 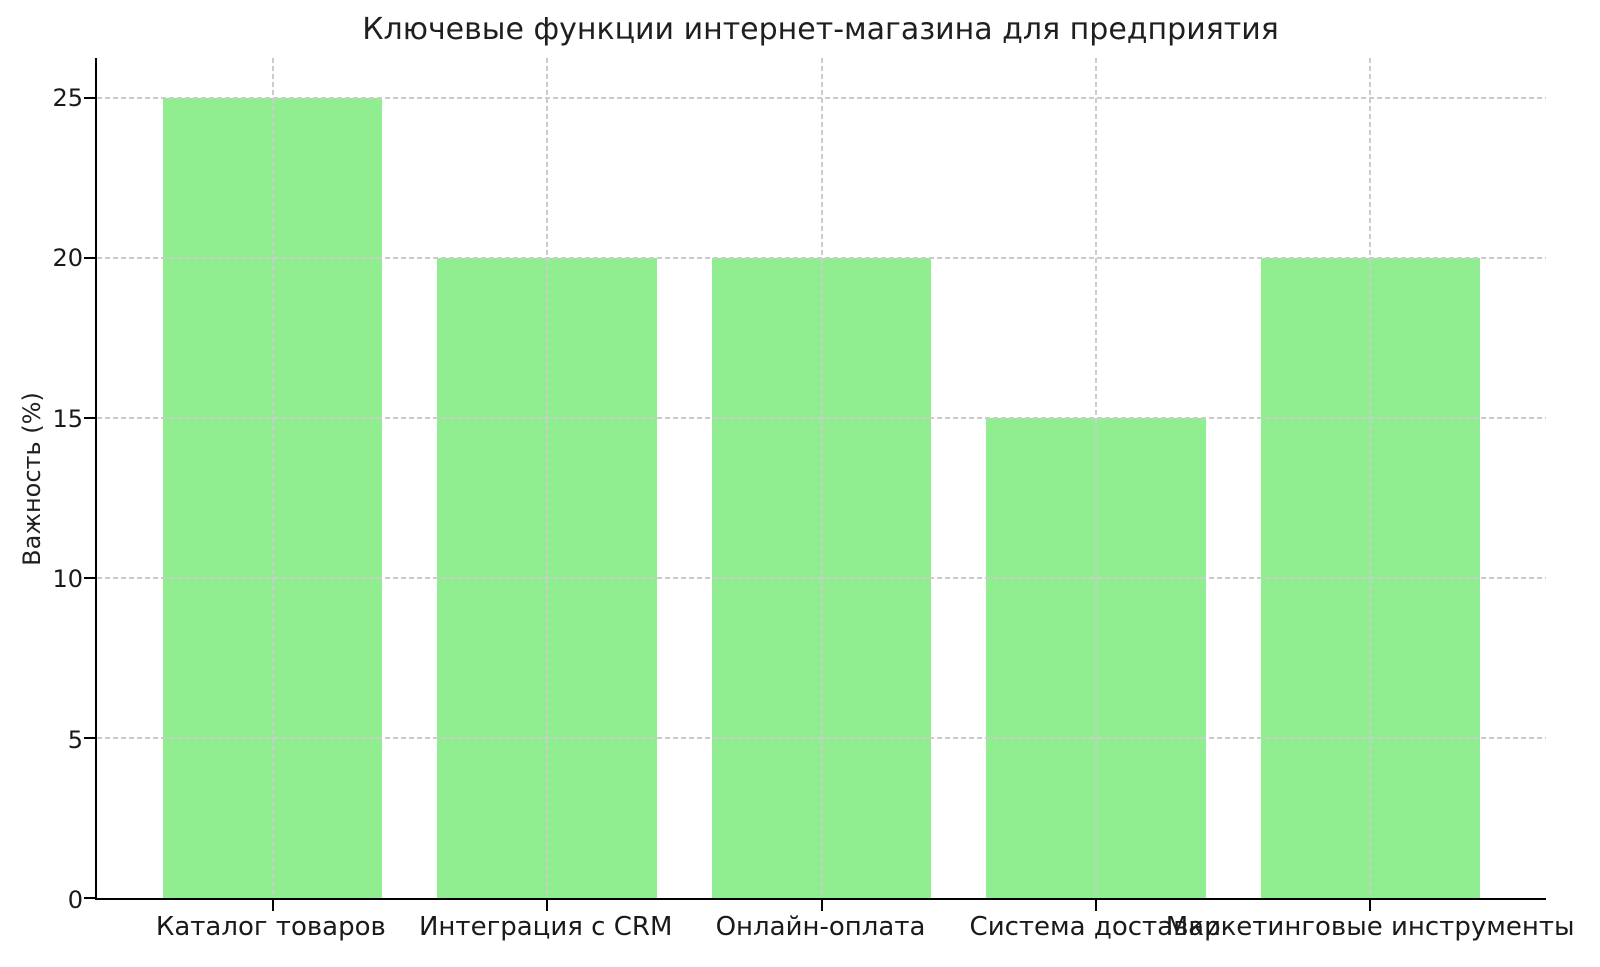 I want to click on x-tick-label-2: Интеграция с CRM, so click(x=545, y=927).